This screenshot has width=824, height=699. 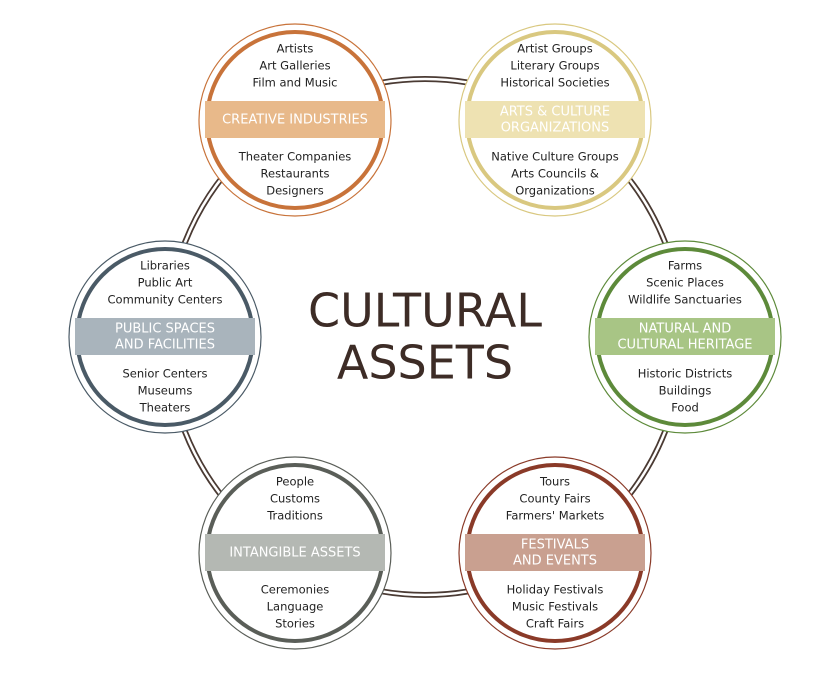 I want to click on node-item: Wildlife Sanctuaries, so click(x=685, y=300).